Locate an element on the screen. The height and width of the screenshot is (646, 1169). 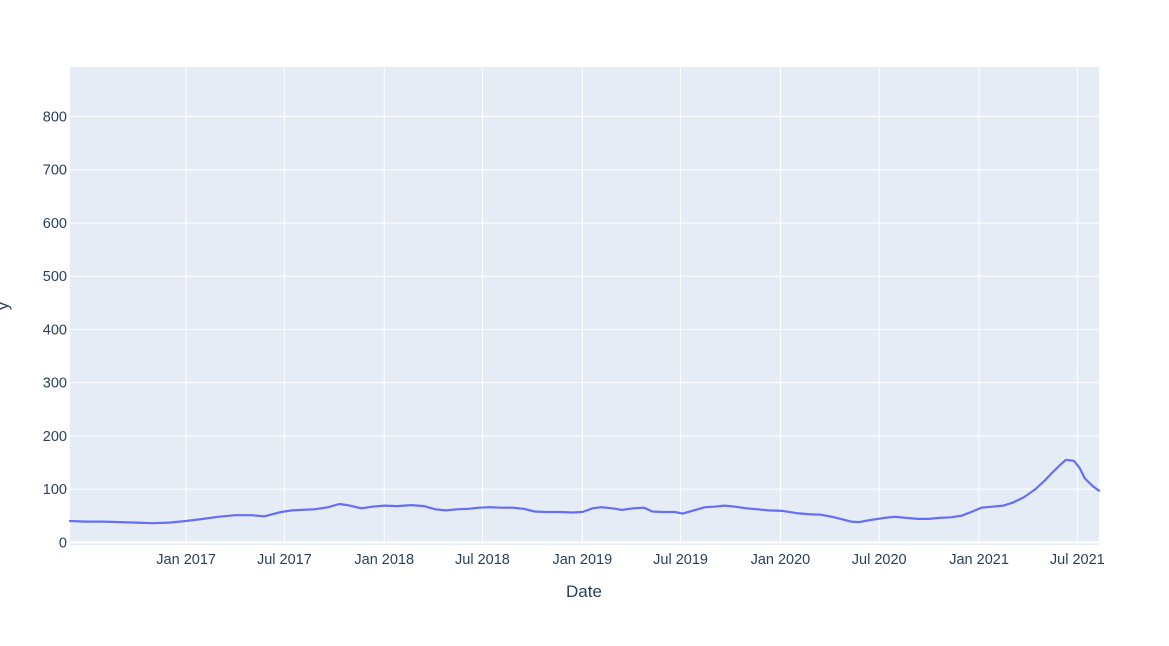
x-tick-label: Jul 2017 is located at coordinates (284, 560).